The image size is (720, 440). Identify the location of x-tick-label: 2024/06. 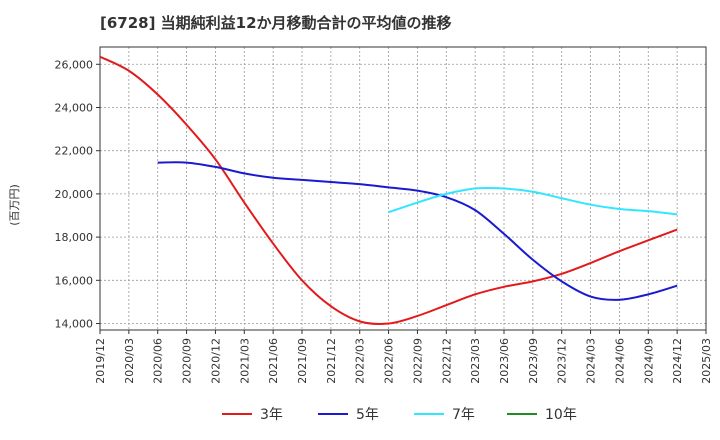
(619, 361).